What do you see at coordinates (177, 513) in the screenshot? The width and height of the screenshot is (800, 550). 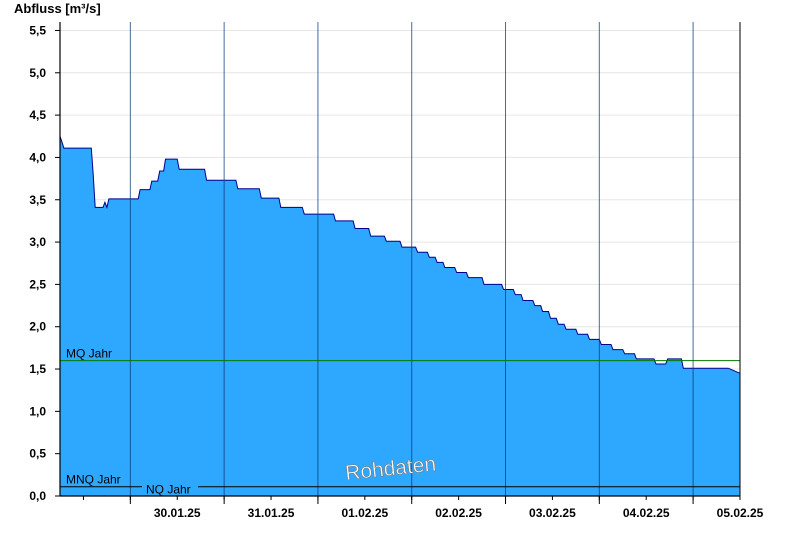 I see `x-tick-label: 30.01.25` at bounding box center [177, 513].